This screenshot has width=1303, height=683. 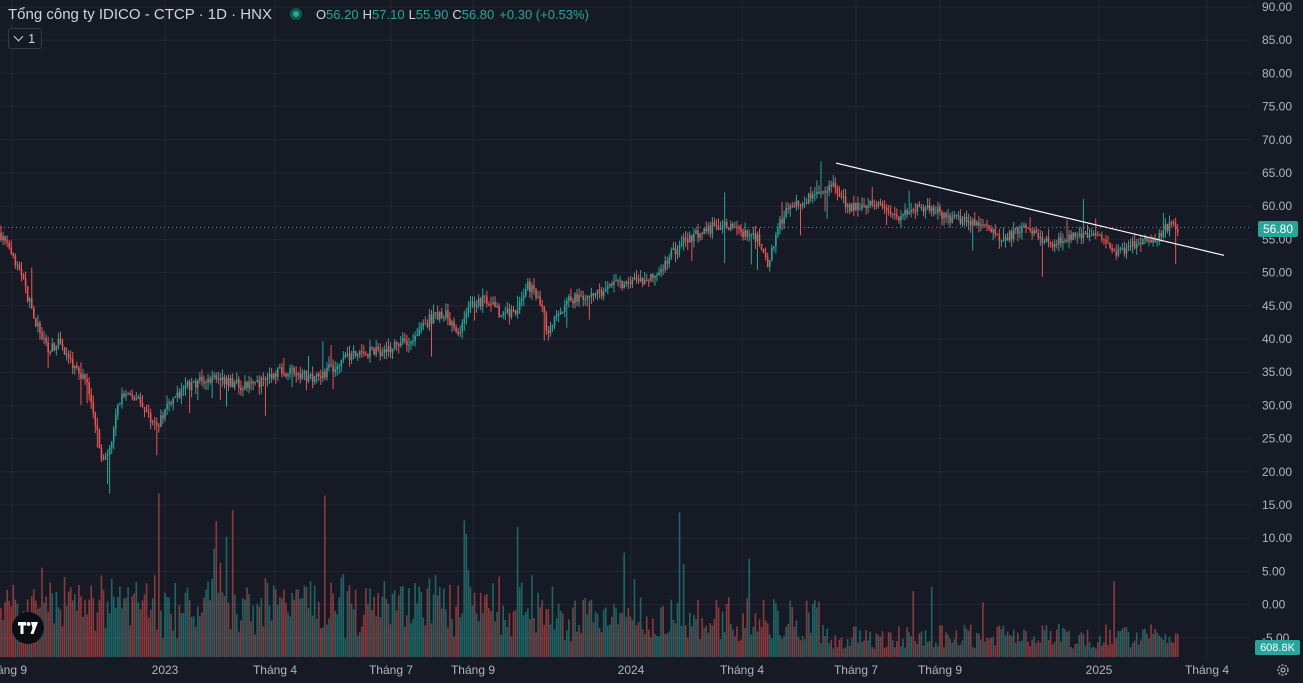 I want to click on high-value: 57.10, so click(x=388, y=14).